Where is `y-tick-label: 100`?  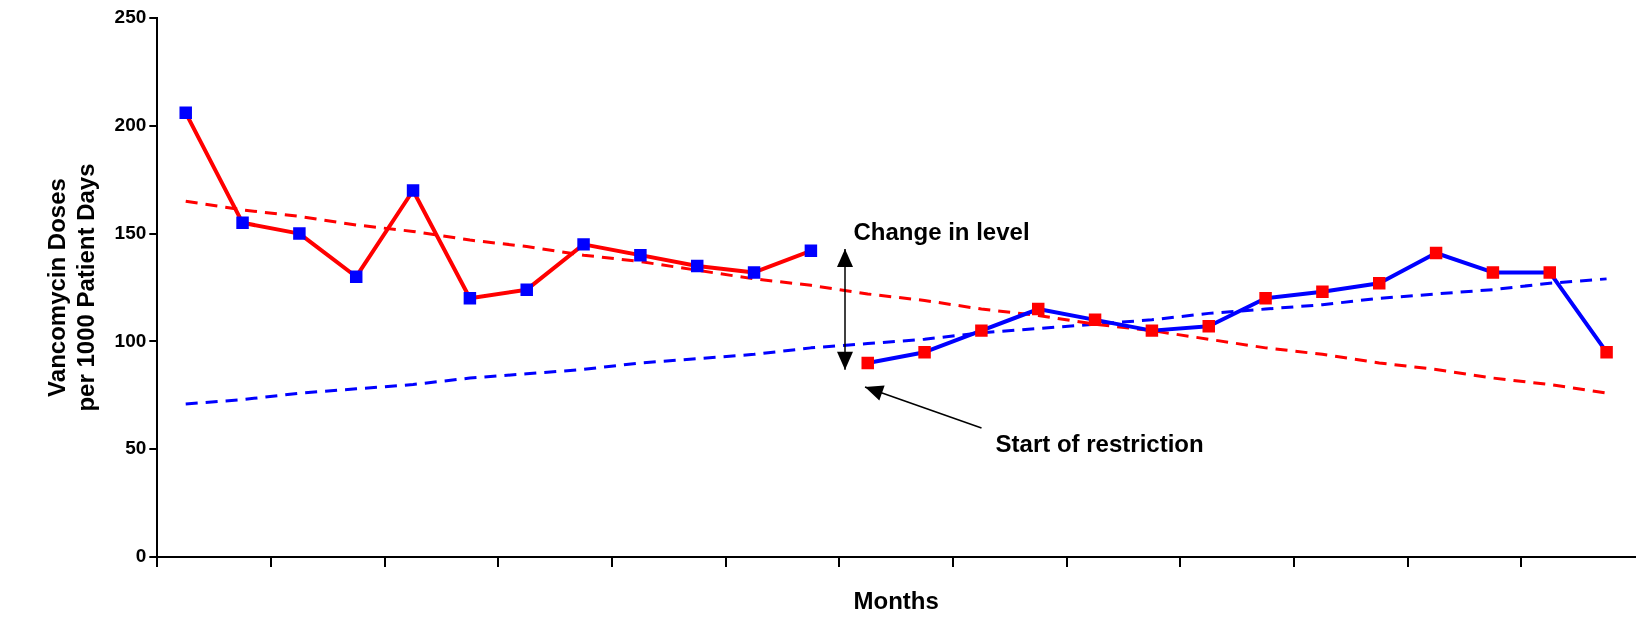
y-tick-label: 100 is located at coordinates (130, 340).